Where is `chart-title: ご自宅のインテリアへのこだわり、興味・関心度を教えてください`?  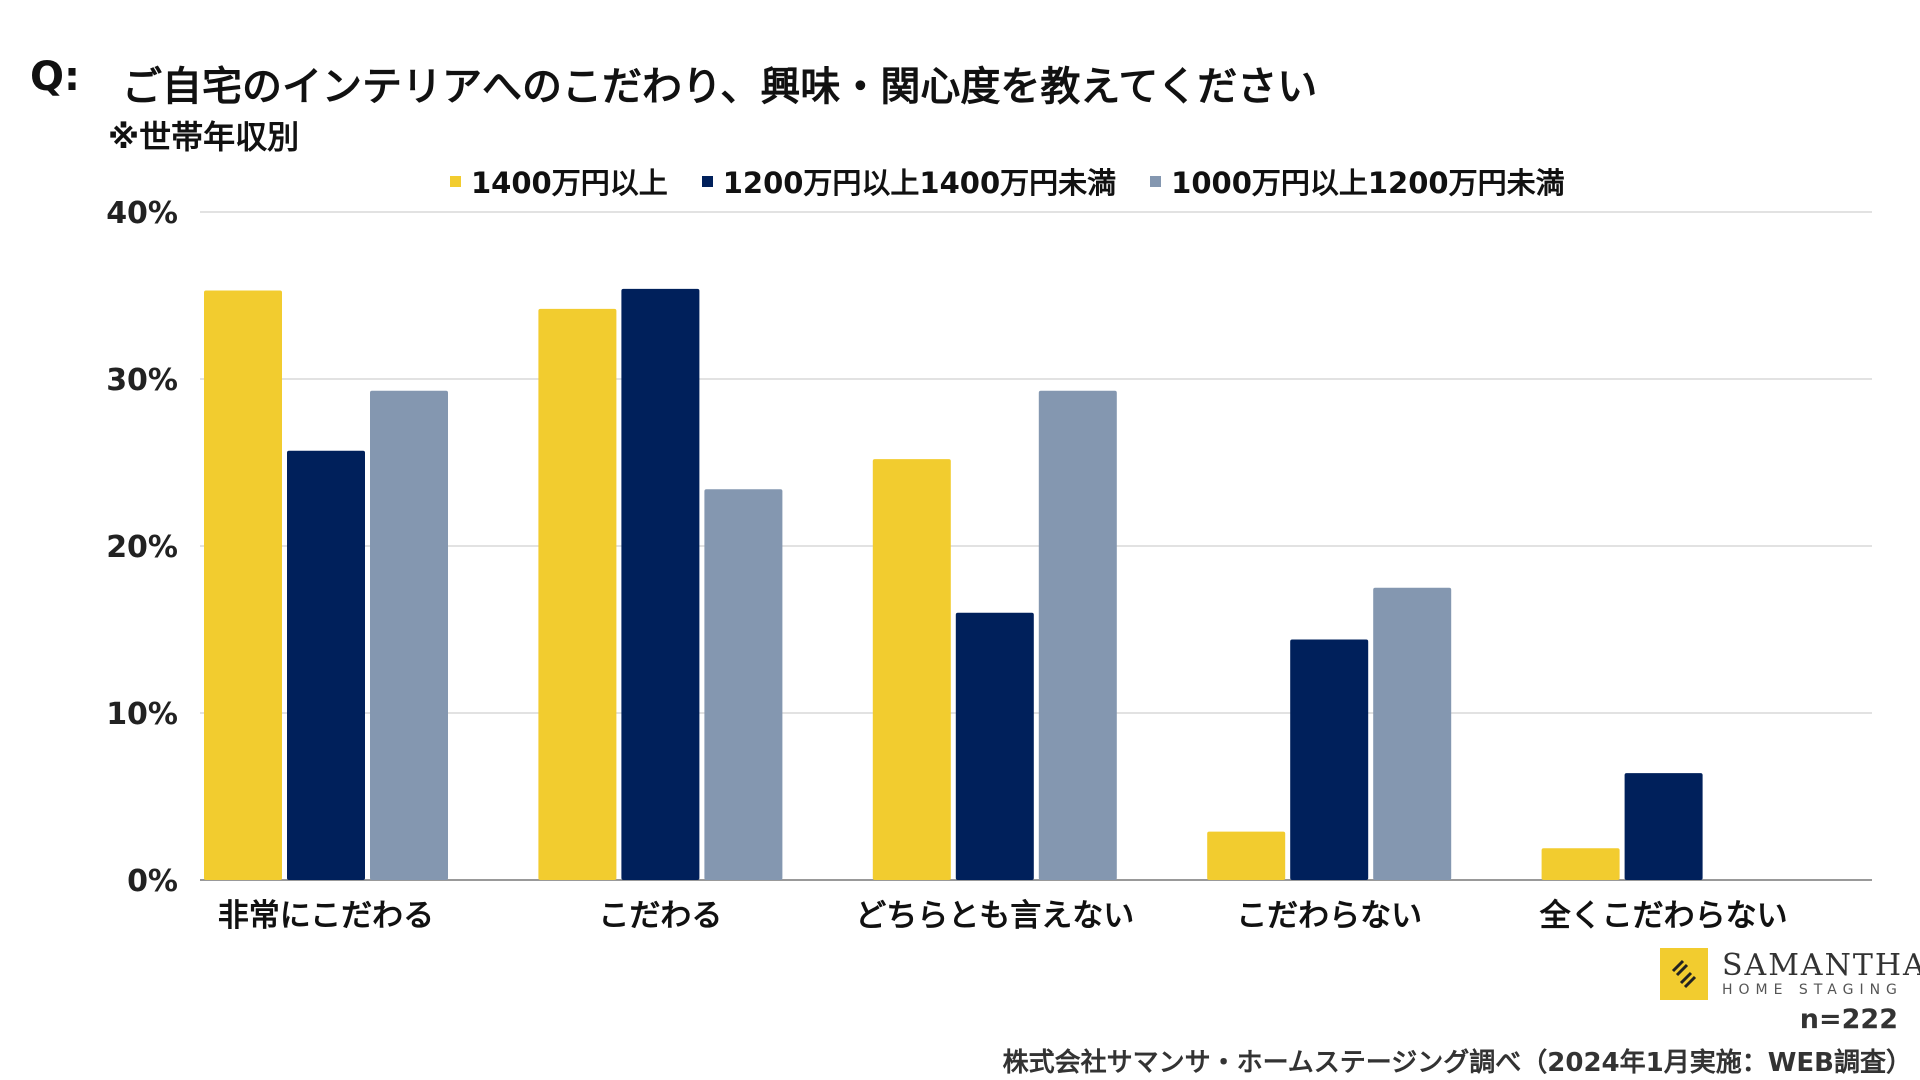 chart-title: ご自宅のインテリアへのこだわり、興味・関心度を教えてください is located at coordinates (720, 87).